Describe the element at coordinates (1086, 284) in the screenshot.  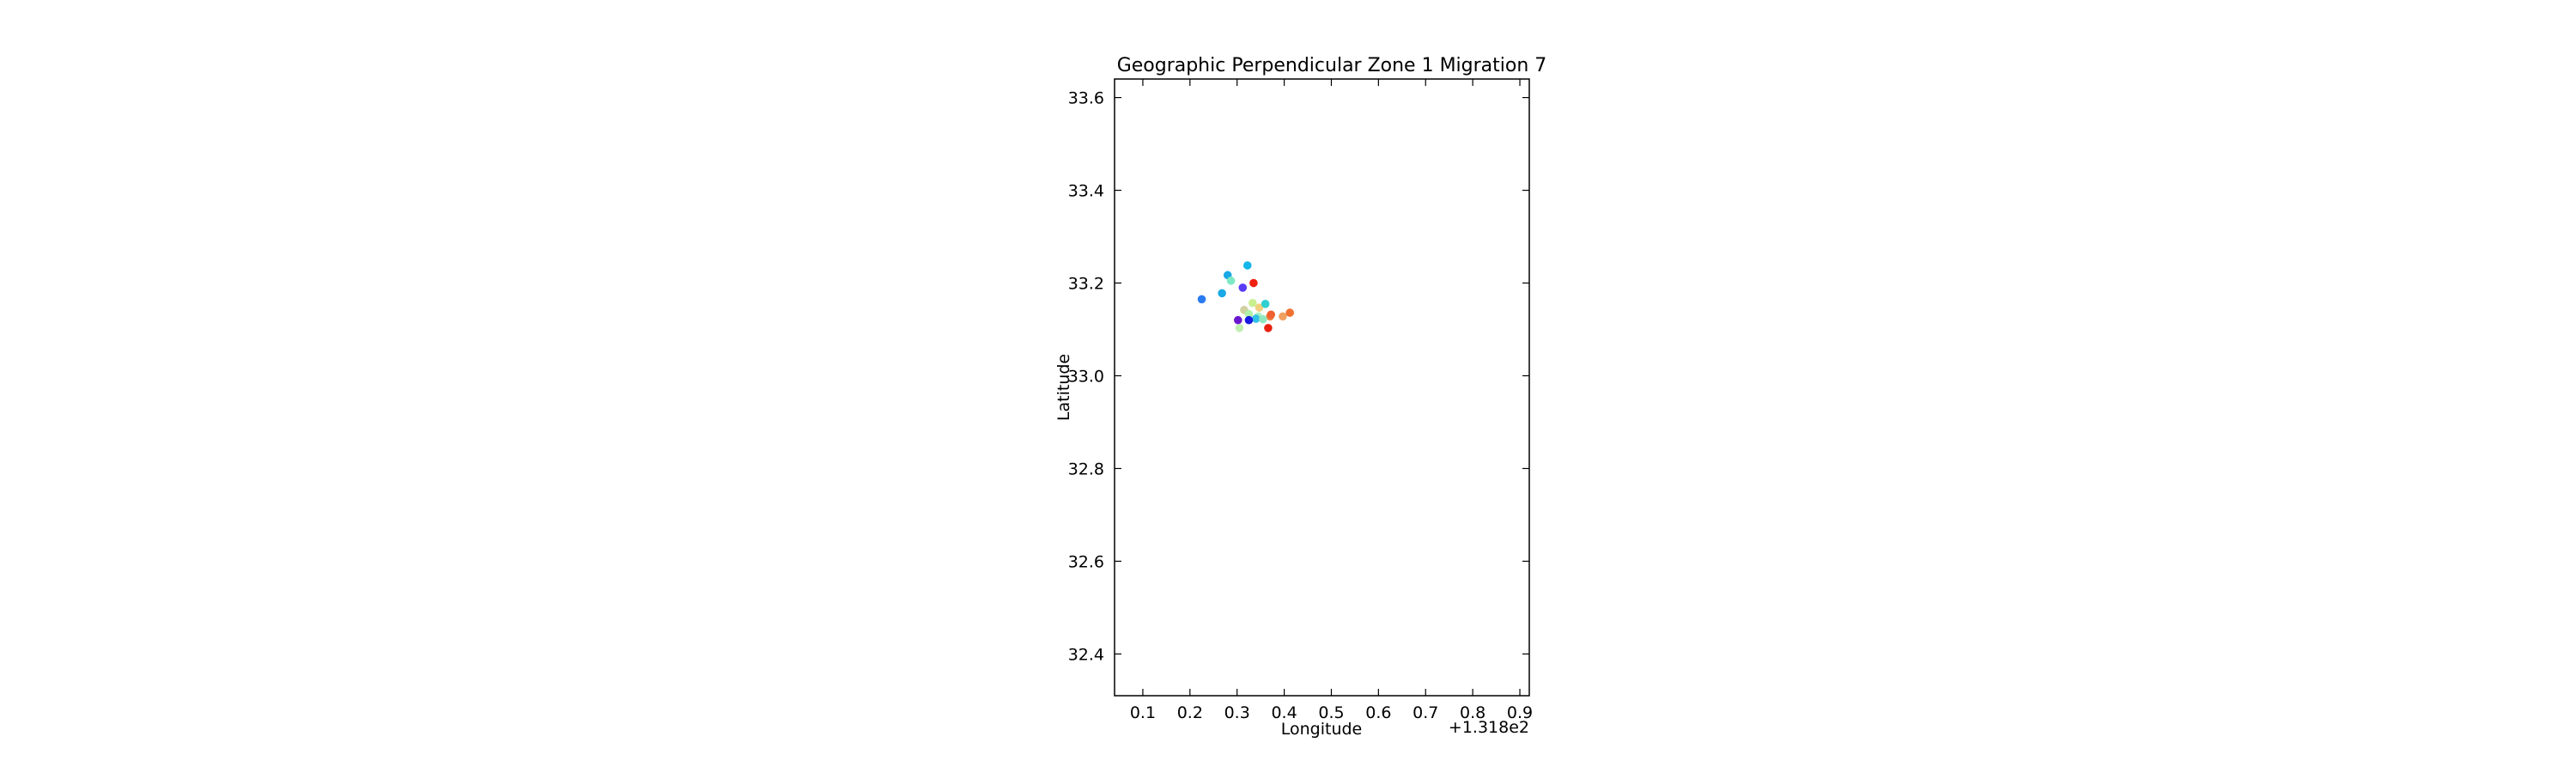
I see `y-tick-label: 33.2` at that location.